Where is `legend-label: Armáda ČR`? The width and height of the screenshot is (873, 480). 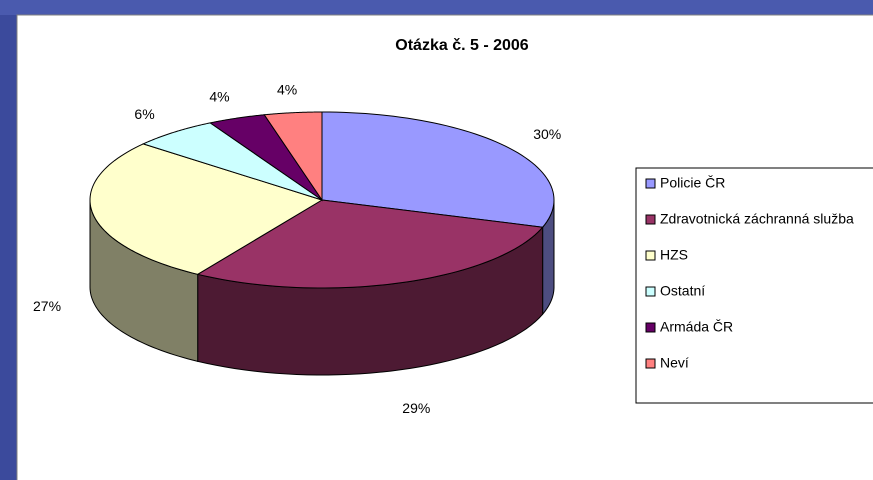 legend-label: Armáda ČR is located at coordinates (696, 327).